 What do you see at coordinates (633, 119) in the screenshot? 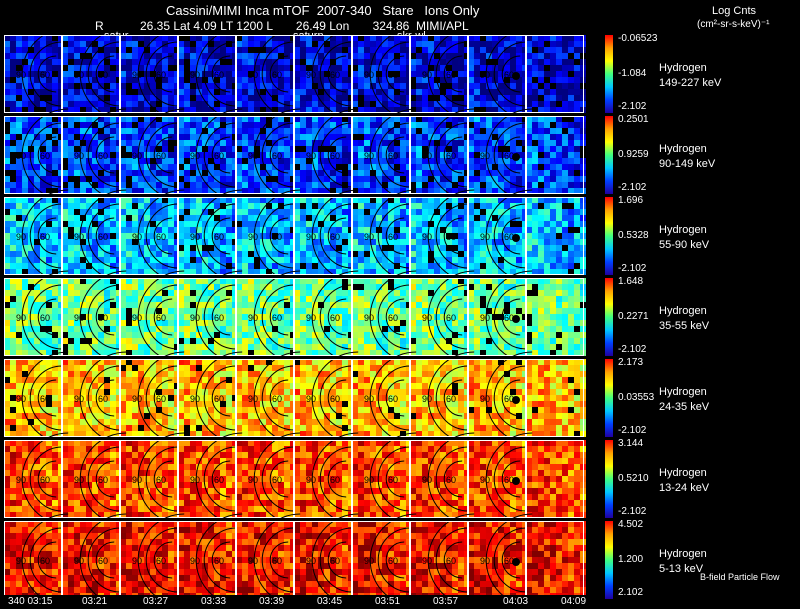
I see `colorbar-value: 0.2501` at bounding box center [633, 119].